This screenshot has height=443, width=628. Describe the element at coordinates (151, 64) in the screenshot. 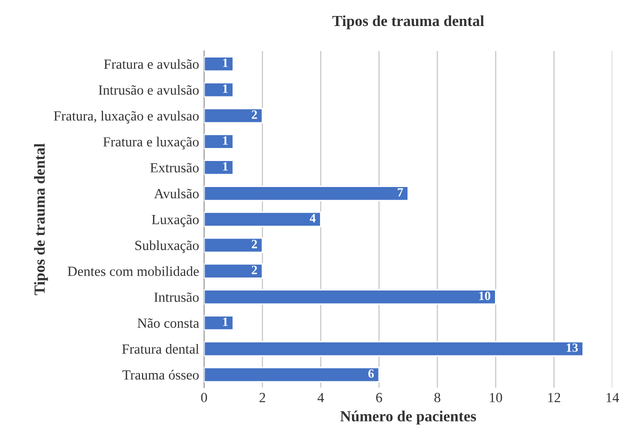

I see `y-tick-label: Fratura e avulsão` at that location.